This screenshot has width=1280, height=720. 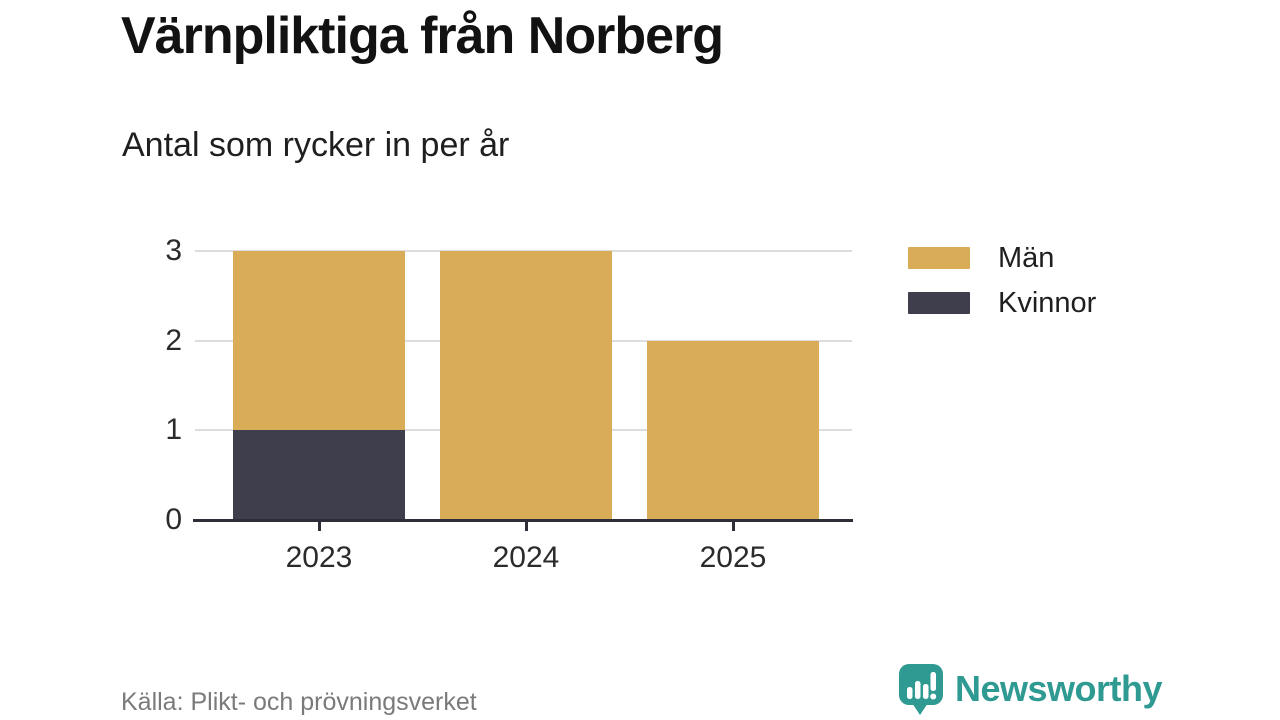 I want to click on chart-subtitle: Antal som rycker in per år, so click(x=316, y=145).